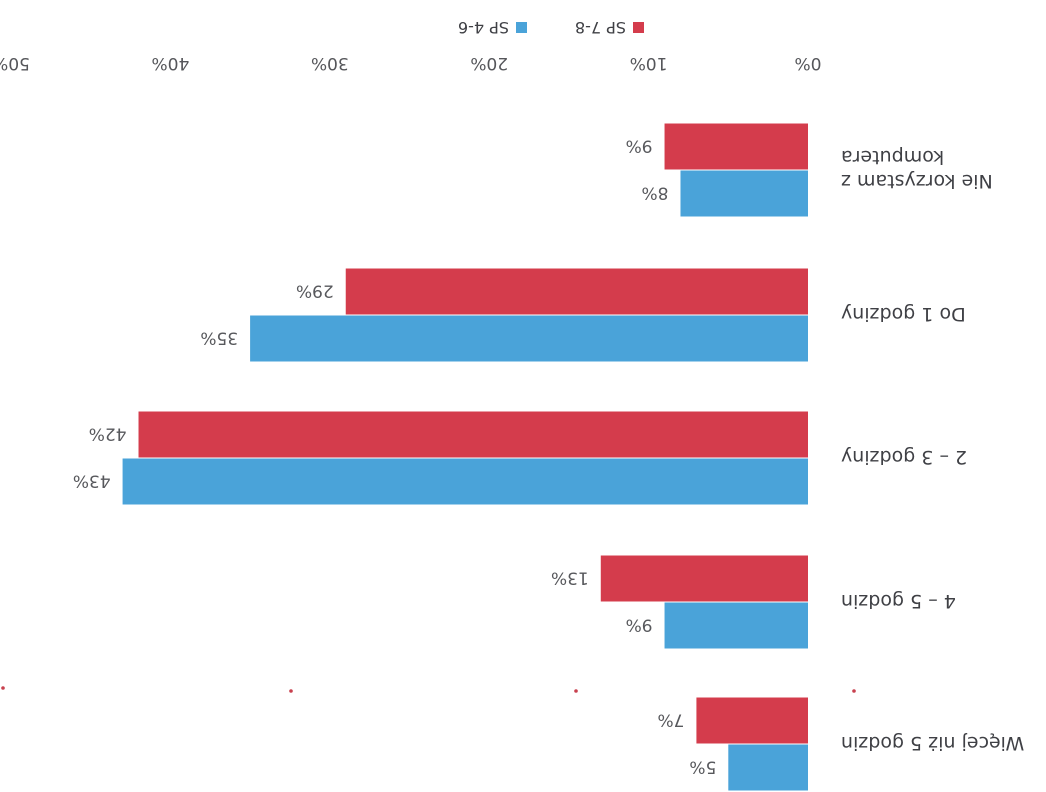 The height and width of the screenshot is (792, 1046). Describe the element at coordinates (15, 63) in the screenshot. I see `x-tick-label: 50%` at that location.